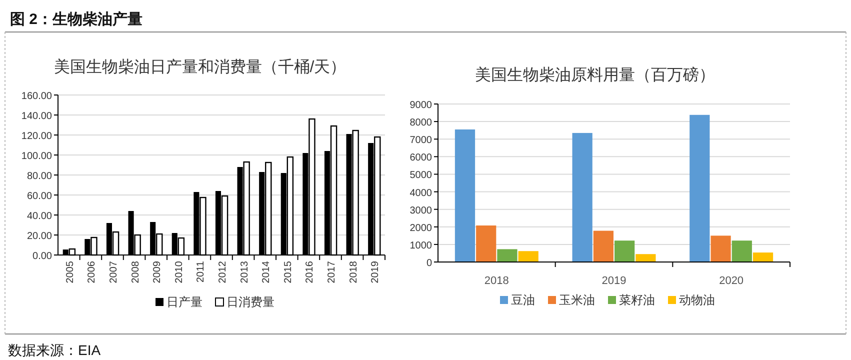 This screenshot has height=360, width=851. What do you see at coordinates (421, 228) in the screenshot?
I see `y-tick-label: 2000` at bounding box center [421, 228].